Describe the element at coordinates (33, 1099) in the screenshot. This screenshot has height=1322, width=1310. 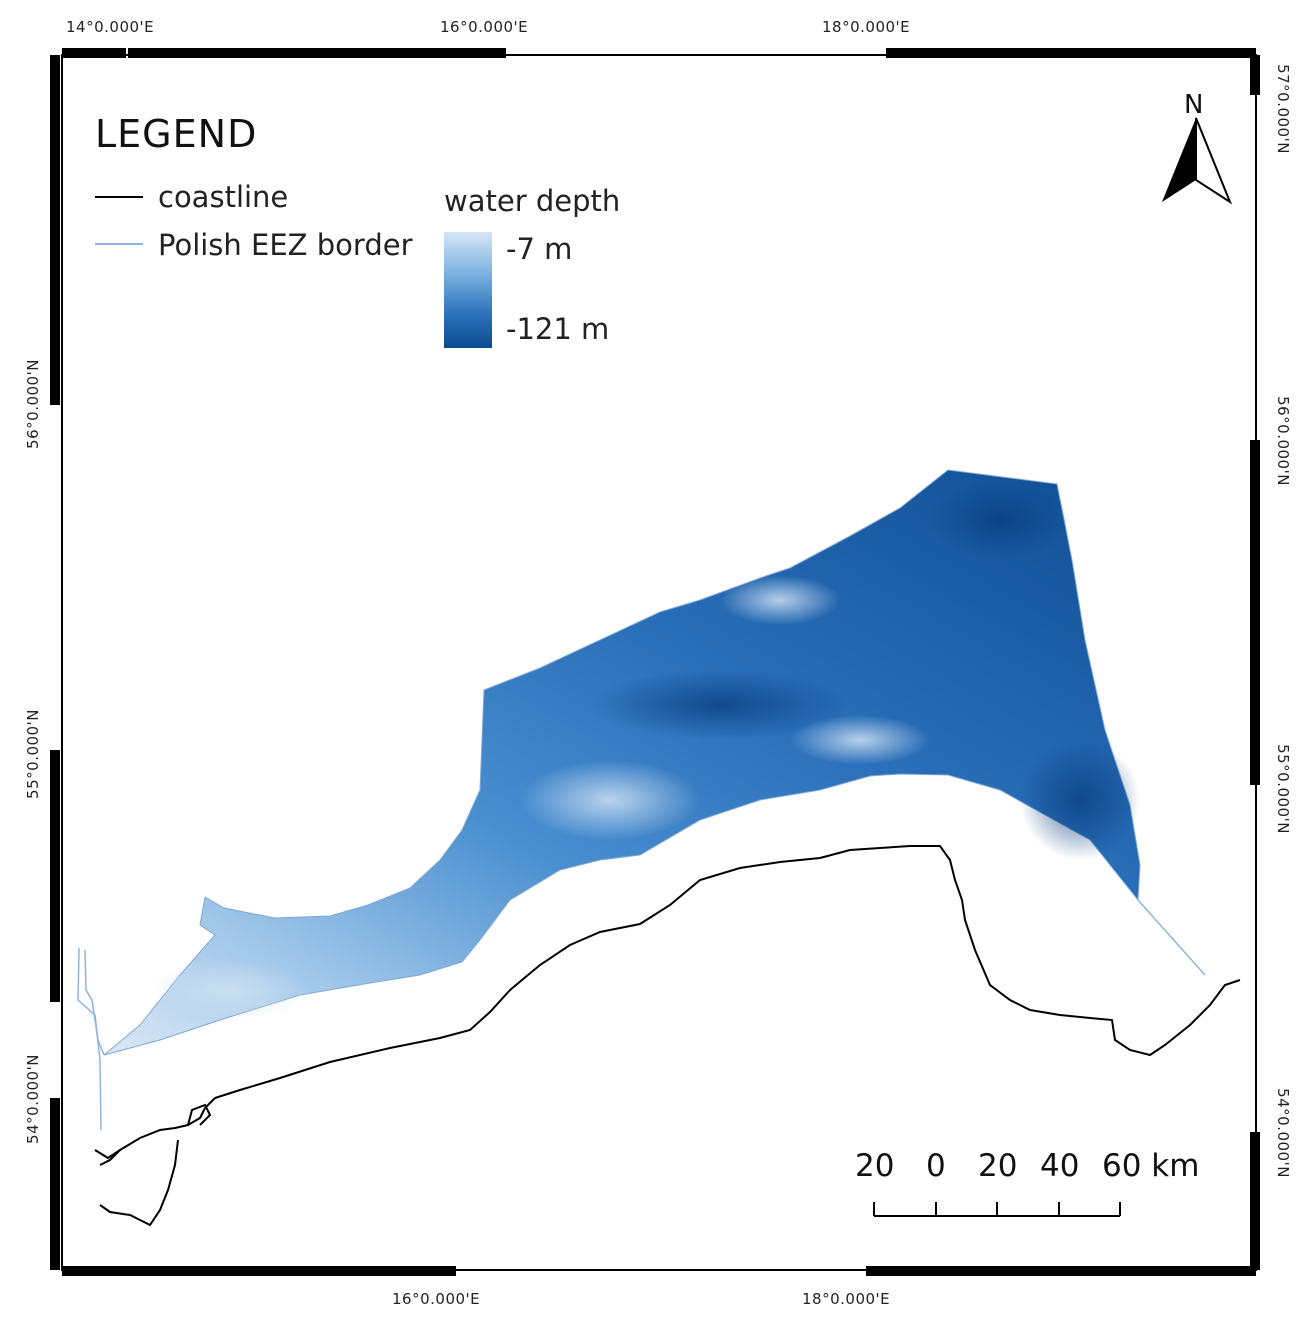
I see `graticule-label-left: 54°0.000'N` at that location.